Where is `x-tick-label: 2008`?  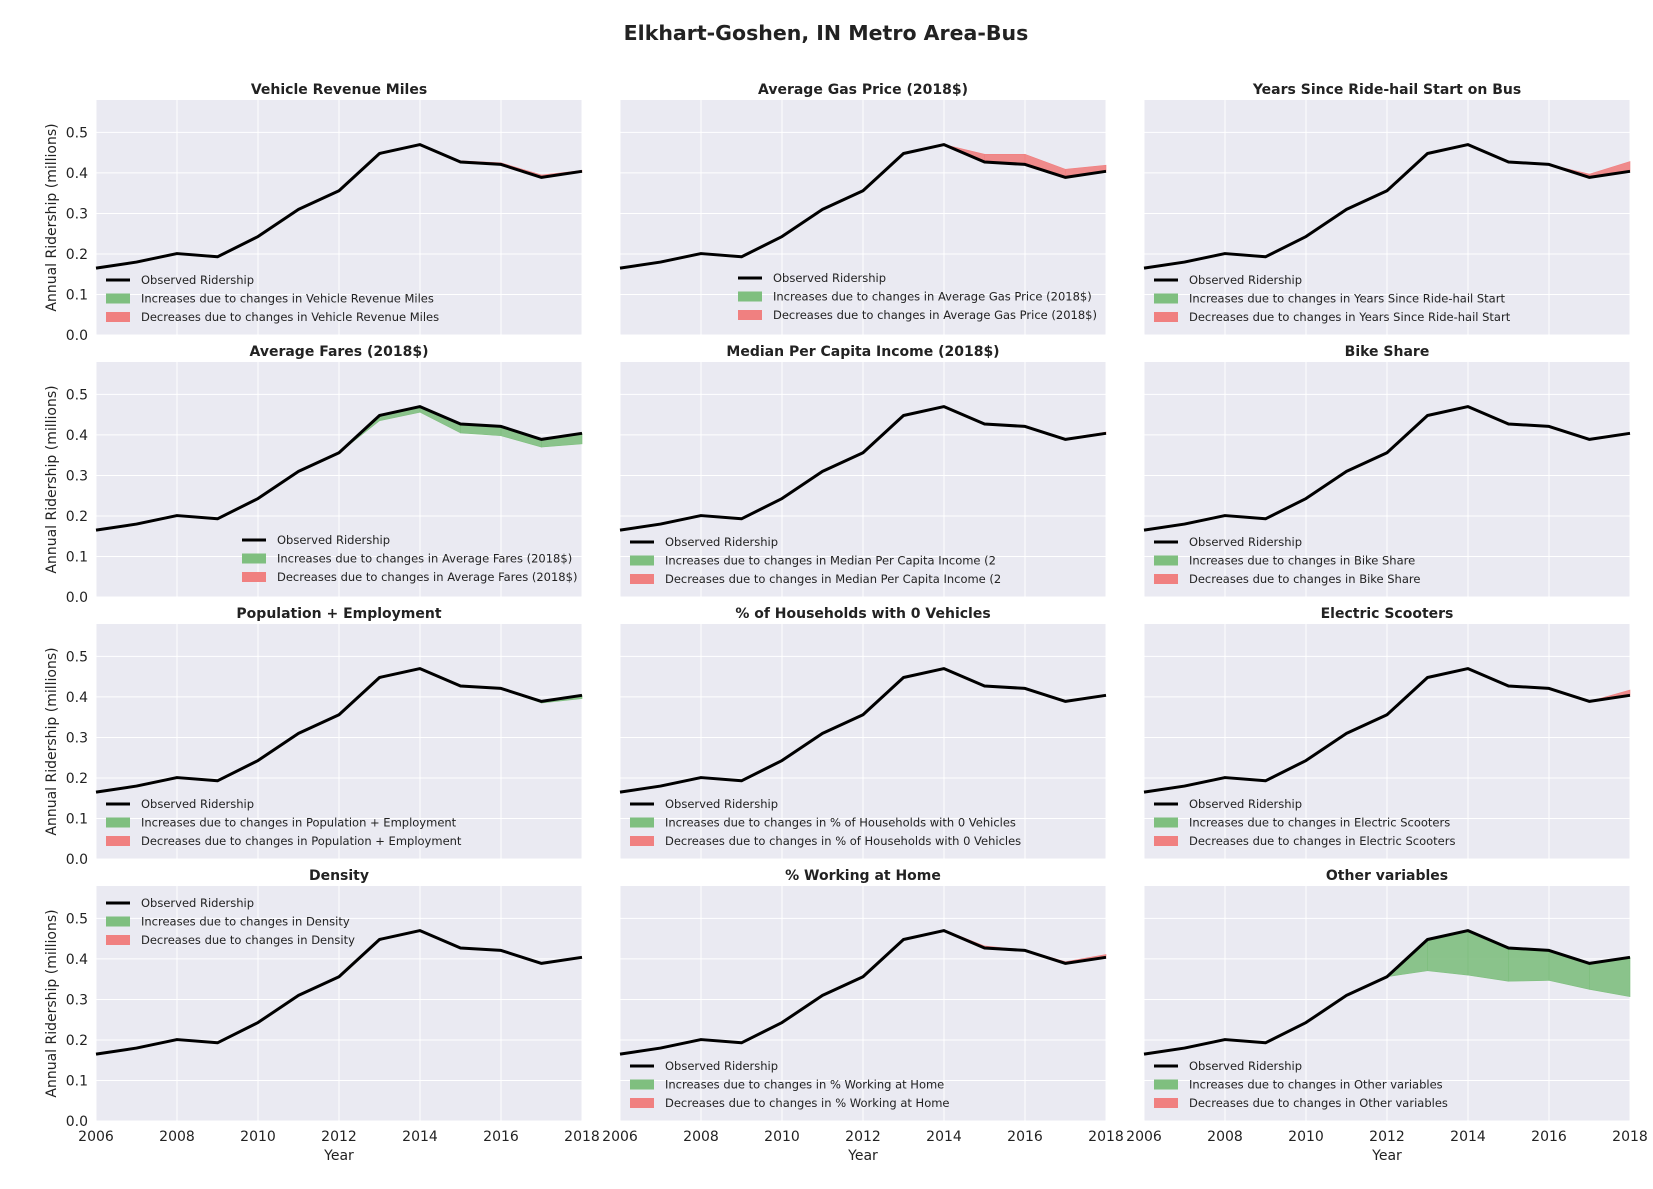 x-tick-label: 2008 is located at coordinates (177, 1137).